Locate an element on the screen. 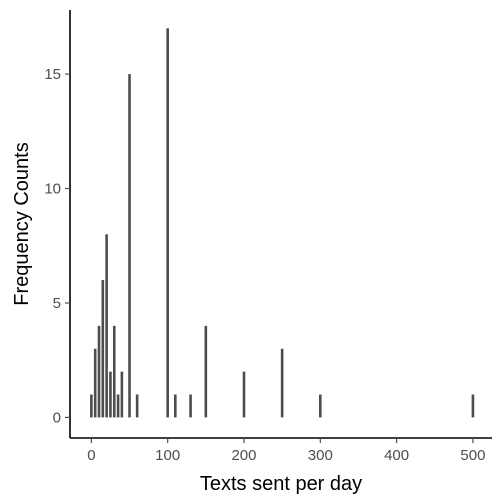  x-tick-label: 100 is located at coordinates (167, 455).